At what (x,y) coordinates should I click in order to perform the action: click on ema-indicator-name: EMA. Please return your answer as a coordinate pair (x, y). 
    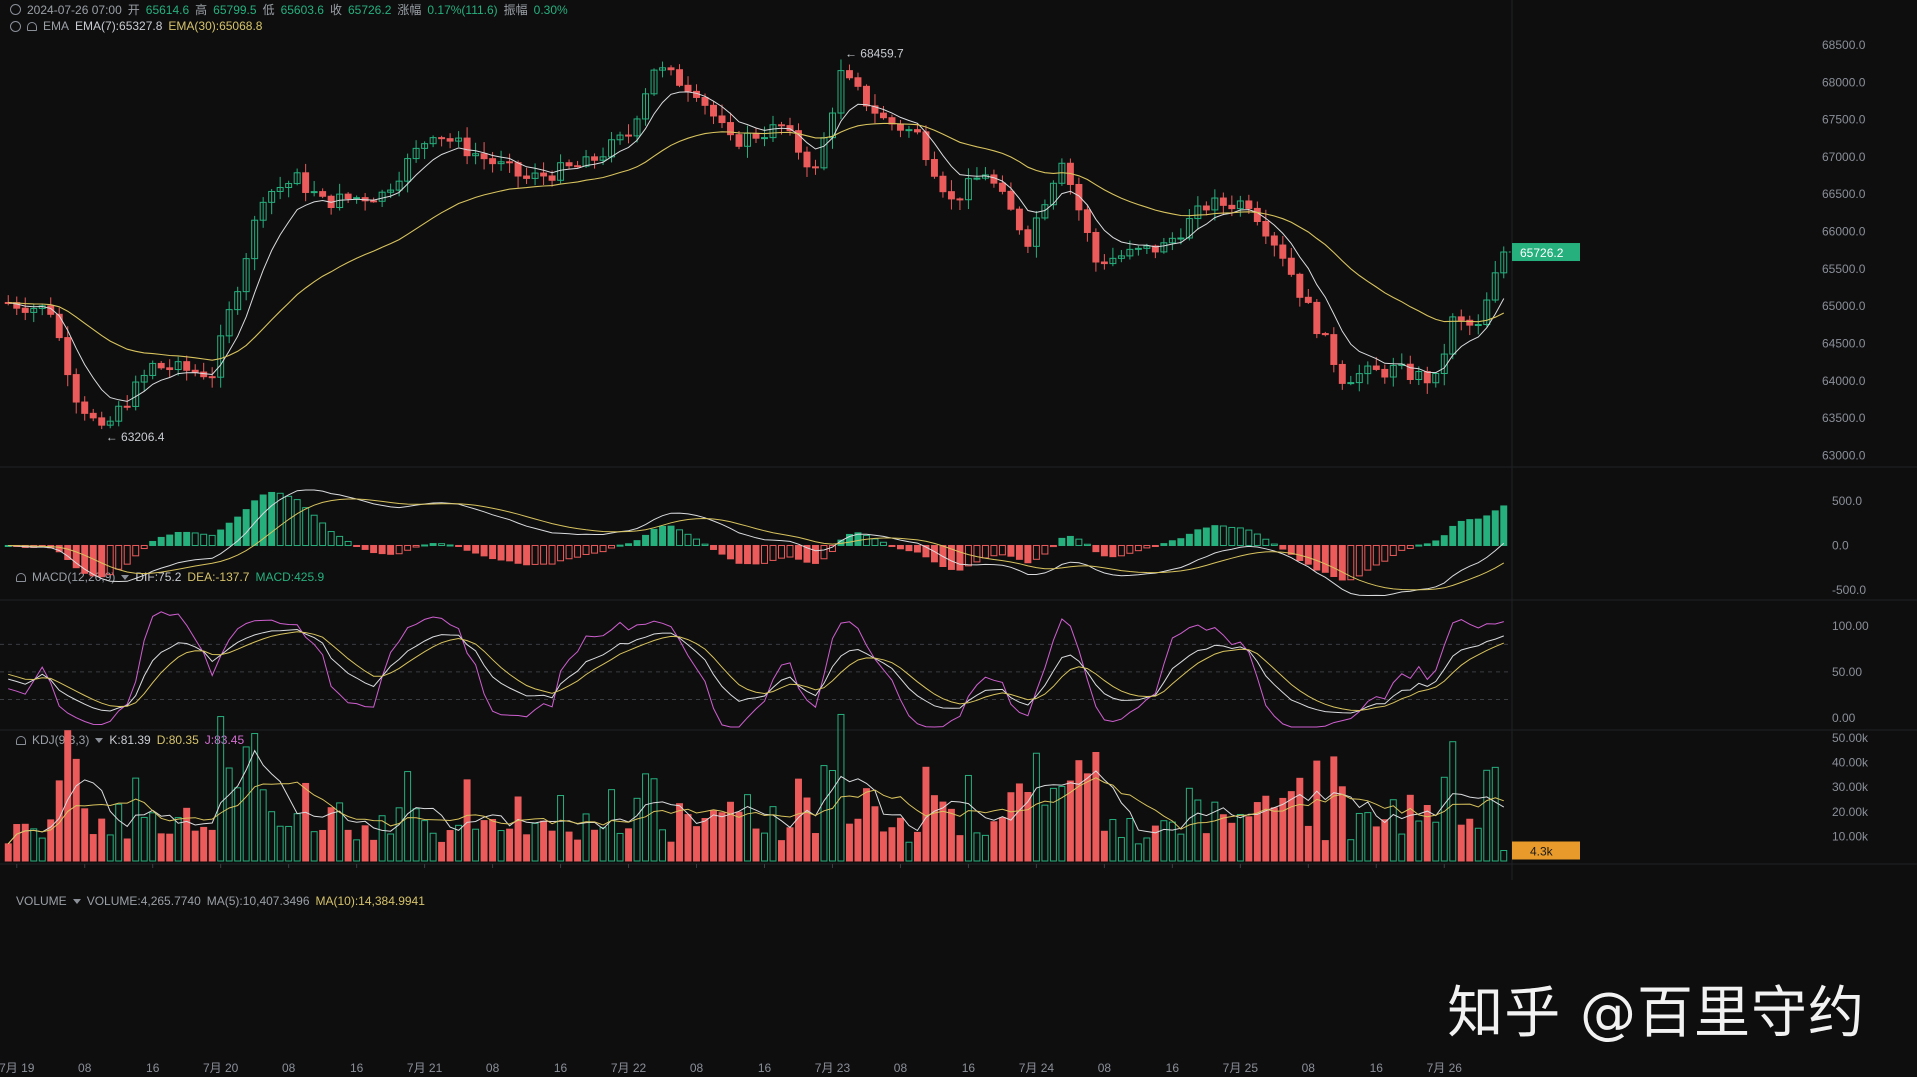
    Looking at the image, I should click on (56, 26).